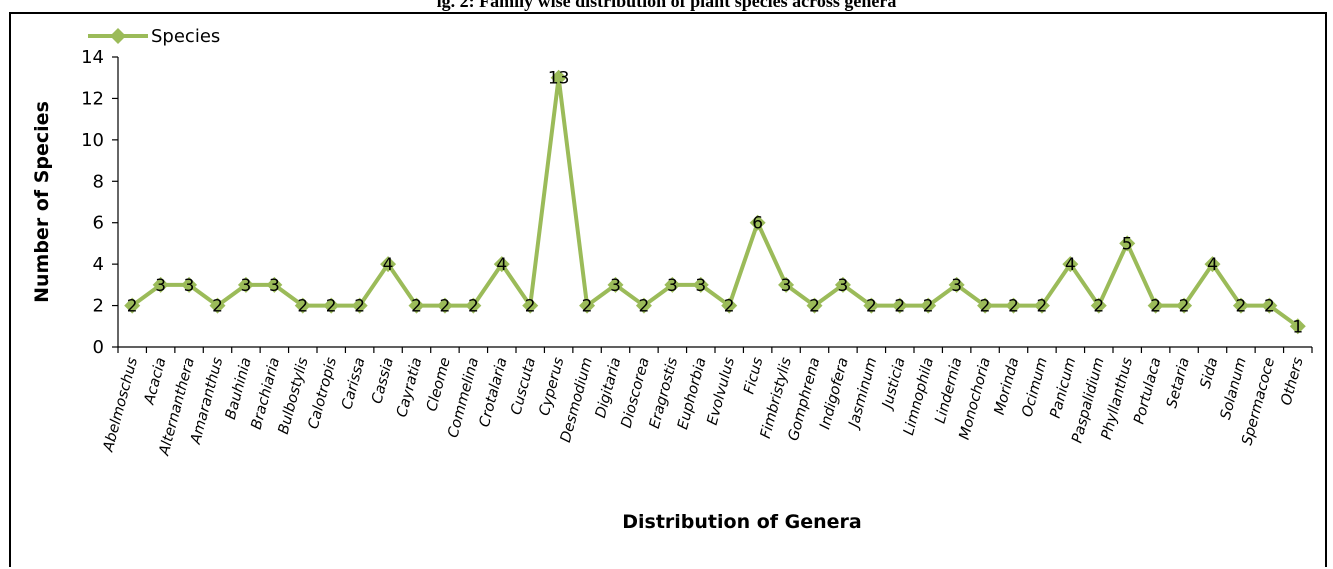  What do you see at coordinates (894, 384) in the screenshot?
I see `x-tick-label: Justicia` at bounding box center [894, 384].